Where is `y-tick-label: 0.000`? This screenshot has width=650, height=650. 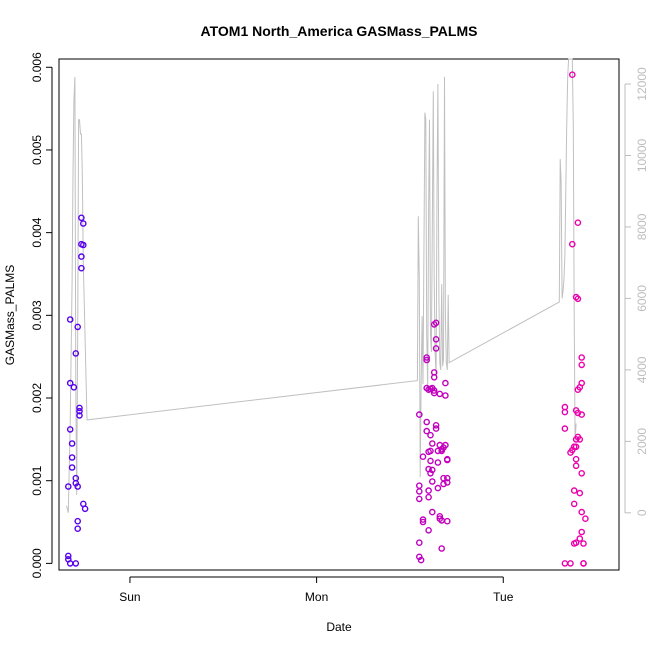
y-tick-label: 0.000 is located at coordinates (37, 563).